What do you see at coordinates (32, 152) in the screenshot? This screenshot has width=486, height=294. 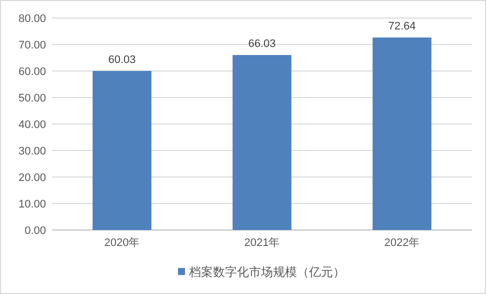 I see `y-tick-label: 30.00` at bounding box center [32, 152].